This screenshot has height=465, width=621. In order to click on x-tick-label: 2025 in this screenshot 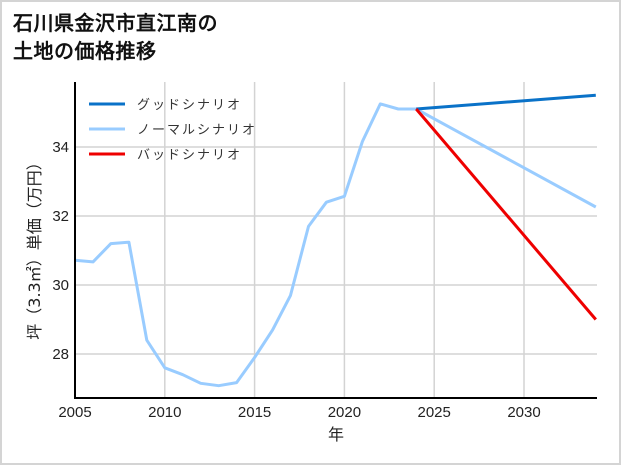, I will do `click(434, 412)`.